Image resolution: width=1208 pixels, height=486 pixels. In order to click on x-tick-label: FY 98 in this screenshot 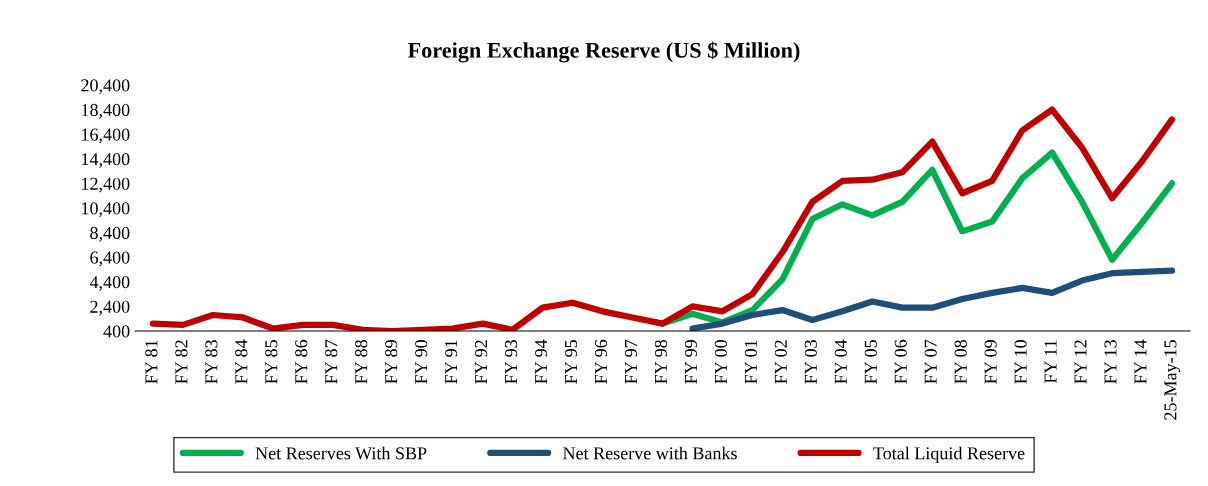, I will do `click(661, 362)`.